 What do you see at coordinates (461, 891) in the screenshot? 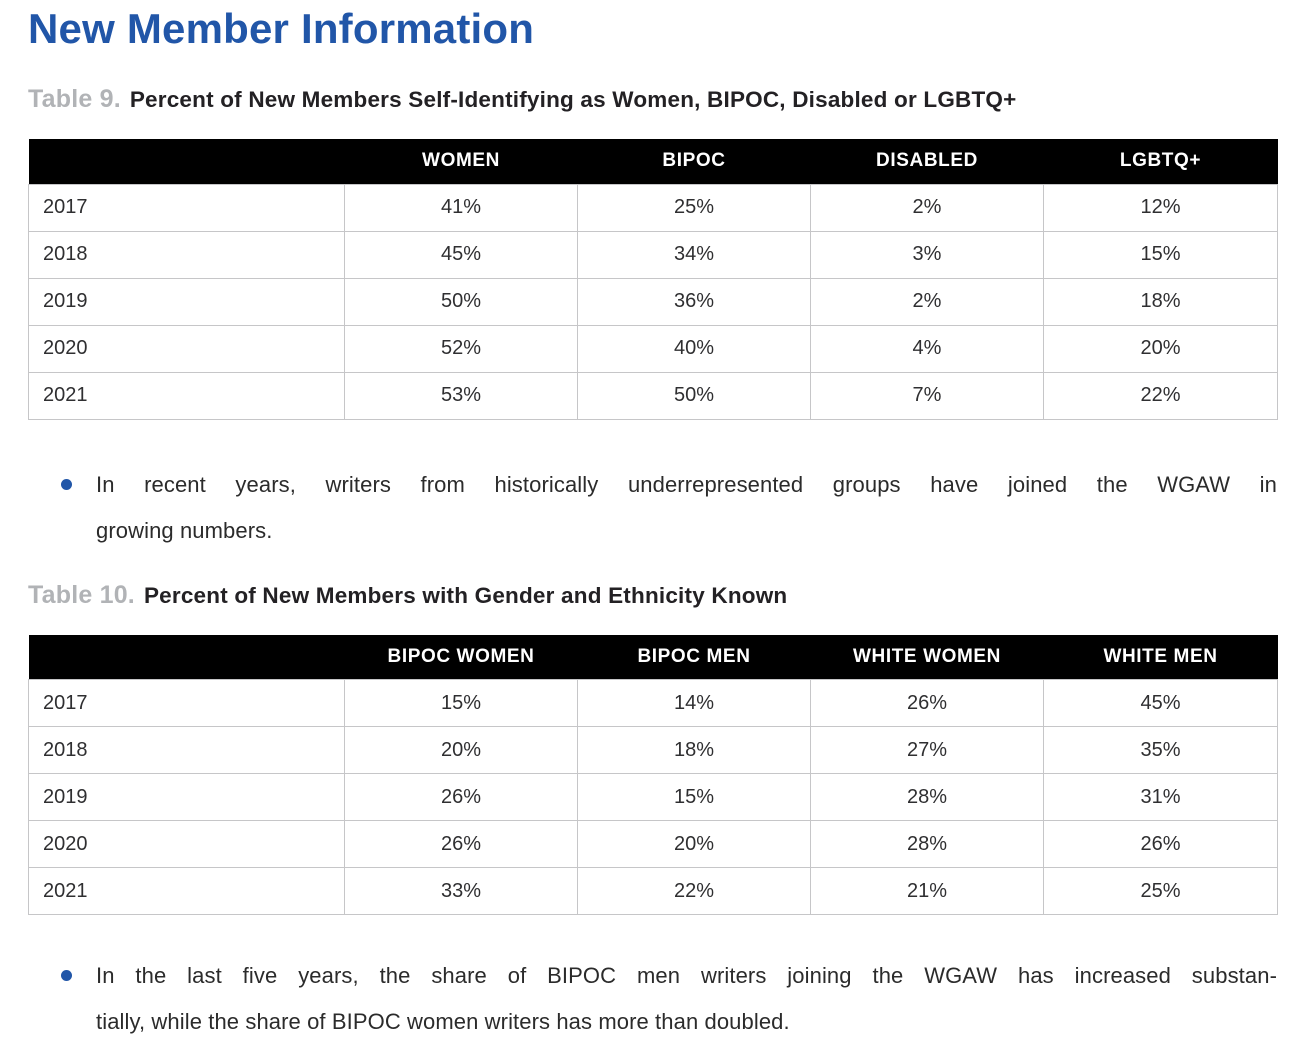
I see `value-cell: 33%` at bounding box center [461, 891].